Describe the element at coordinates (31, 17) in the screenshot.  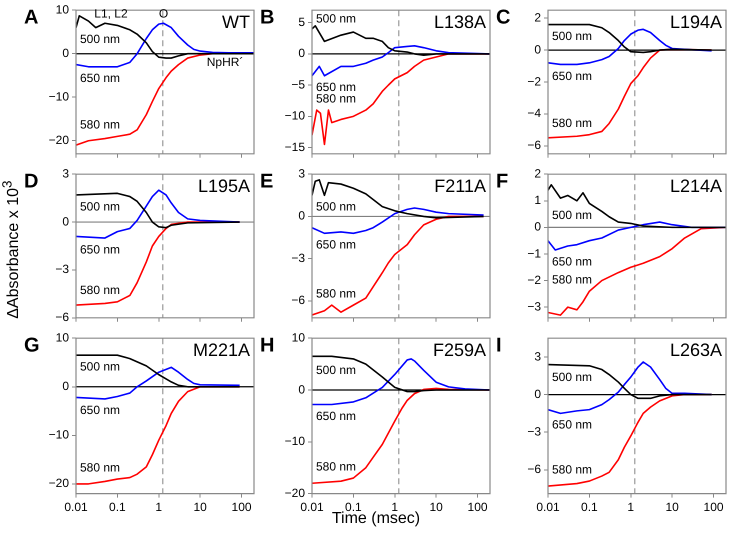
I see `text: A` at that location.